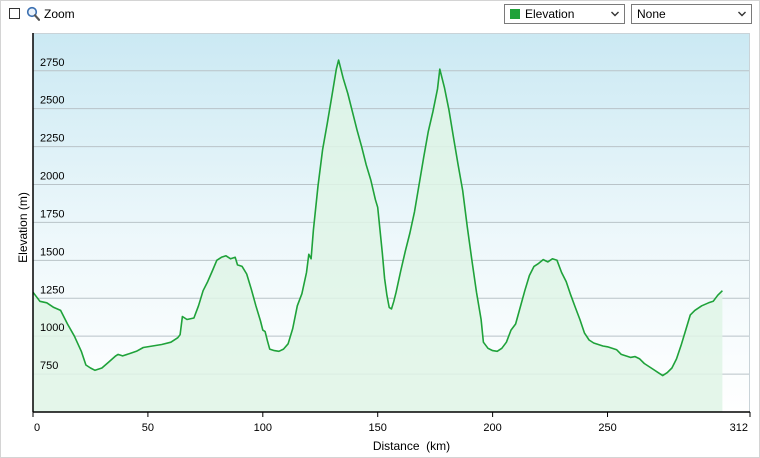 The width and height of the screenshot is (760, 458). I want to click on x-tick-label-250: 250, so click(607, 428).